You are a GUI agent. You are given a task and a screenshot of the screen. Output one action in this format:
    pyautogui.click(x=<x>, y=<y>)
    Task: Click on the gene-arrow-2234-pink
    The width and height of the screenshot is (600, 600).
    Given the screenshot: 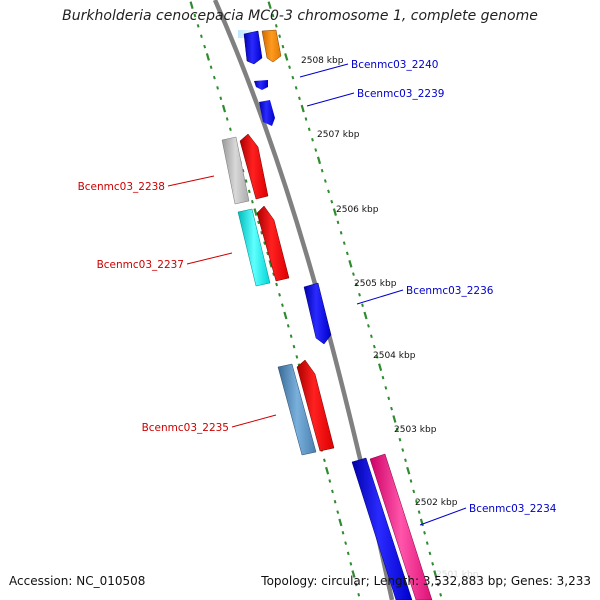 What is the action you would take?
    pyautogui.click(x=401, y=526)
    